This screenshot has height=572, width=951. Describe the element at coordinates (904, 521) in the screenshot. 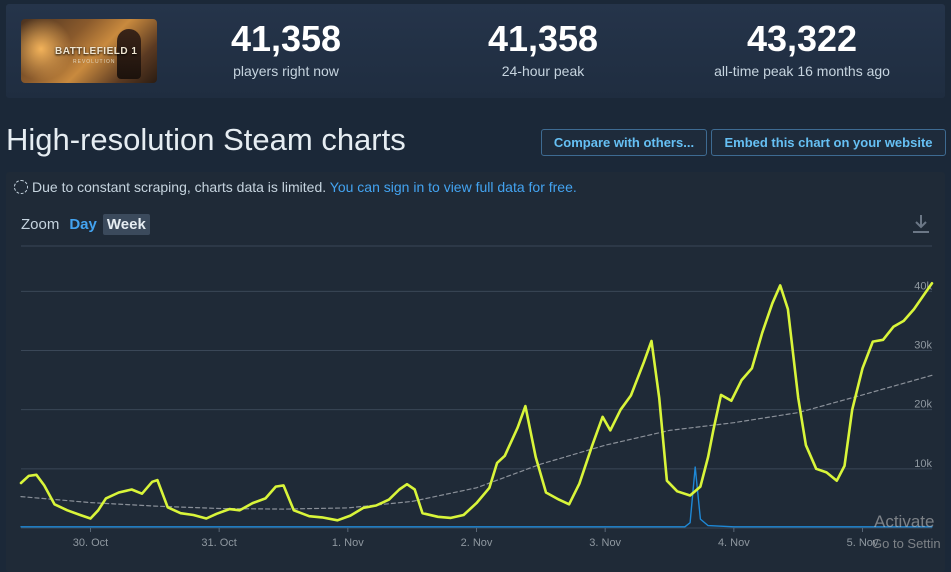

I see `windows-activation-title: Activate` at that location.